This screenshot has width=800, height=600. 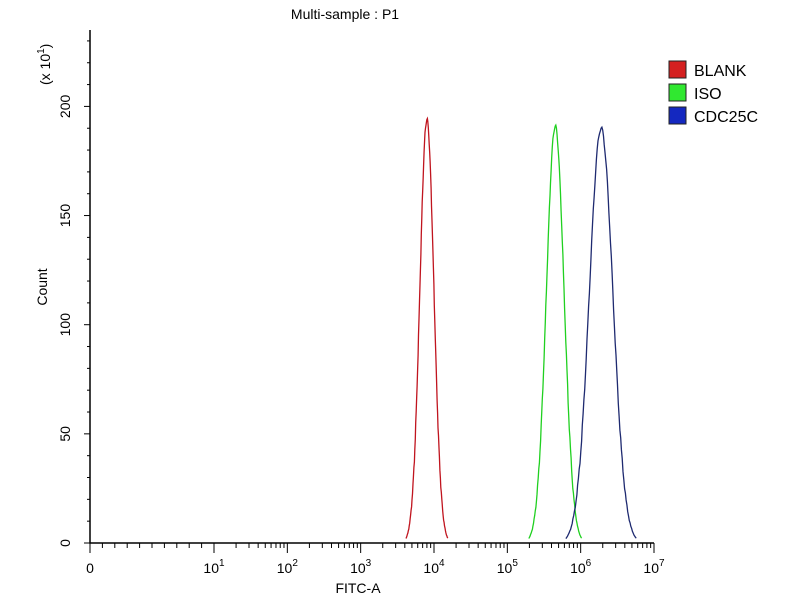 I want to click on y-tick-label: 100, so click(x=65, y=325).